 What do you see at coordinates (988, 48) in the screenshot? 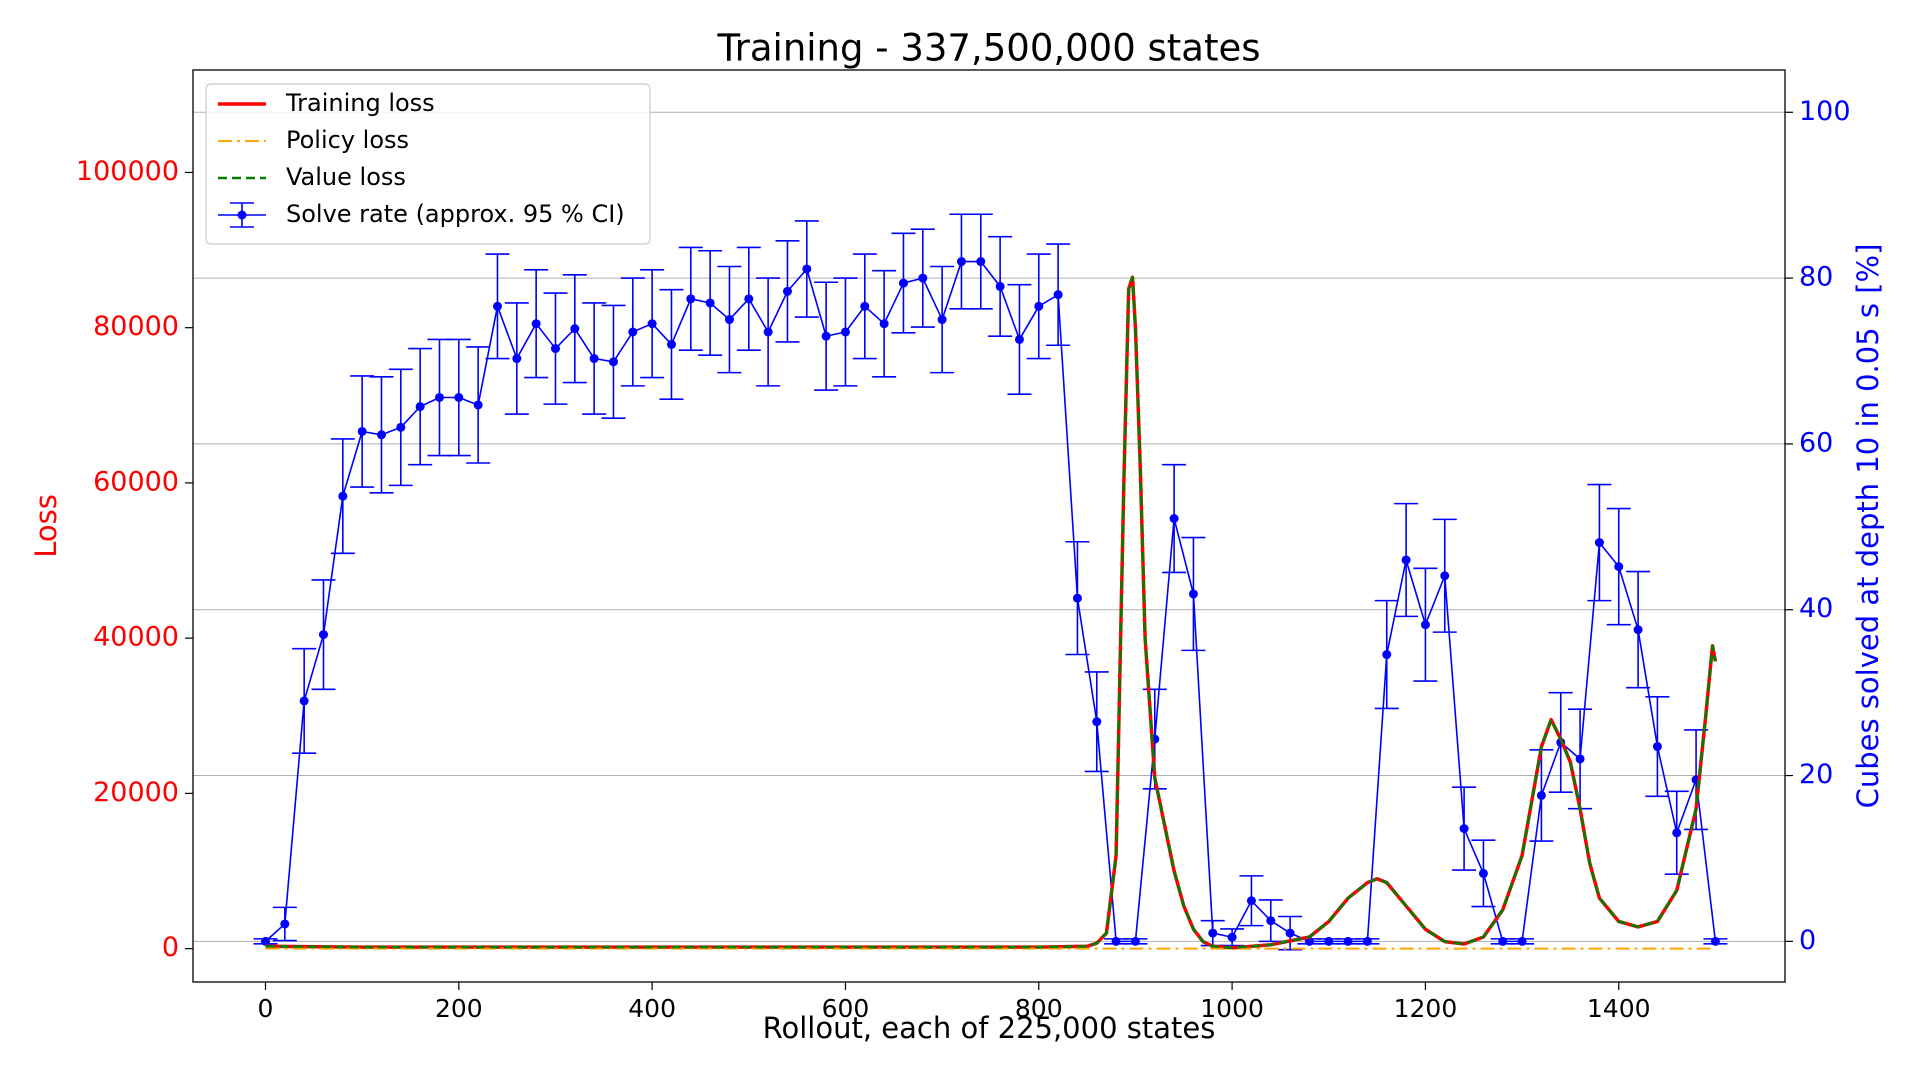
I see `chart-title: Training - 337,500,000 states` at bounding box center [988, 48].